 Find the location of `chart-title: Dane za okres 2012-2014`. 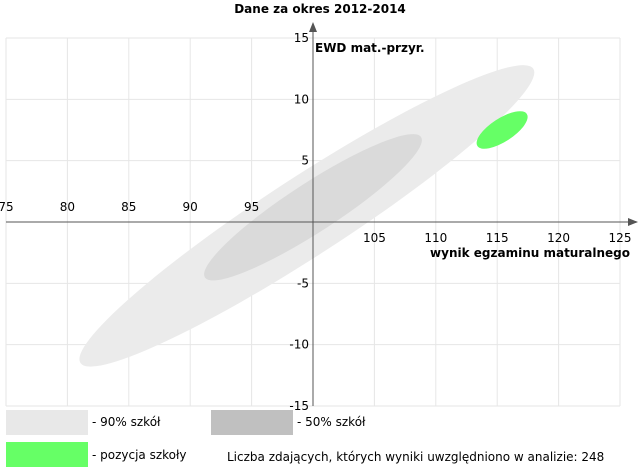

chart-title: Dane za okres 2012-2014 is located at coordinates (320, 9).